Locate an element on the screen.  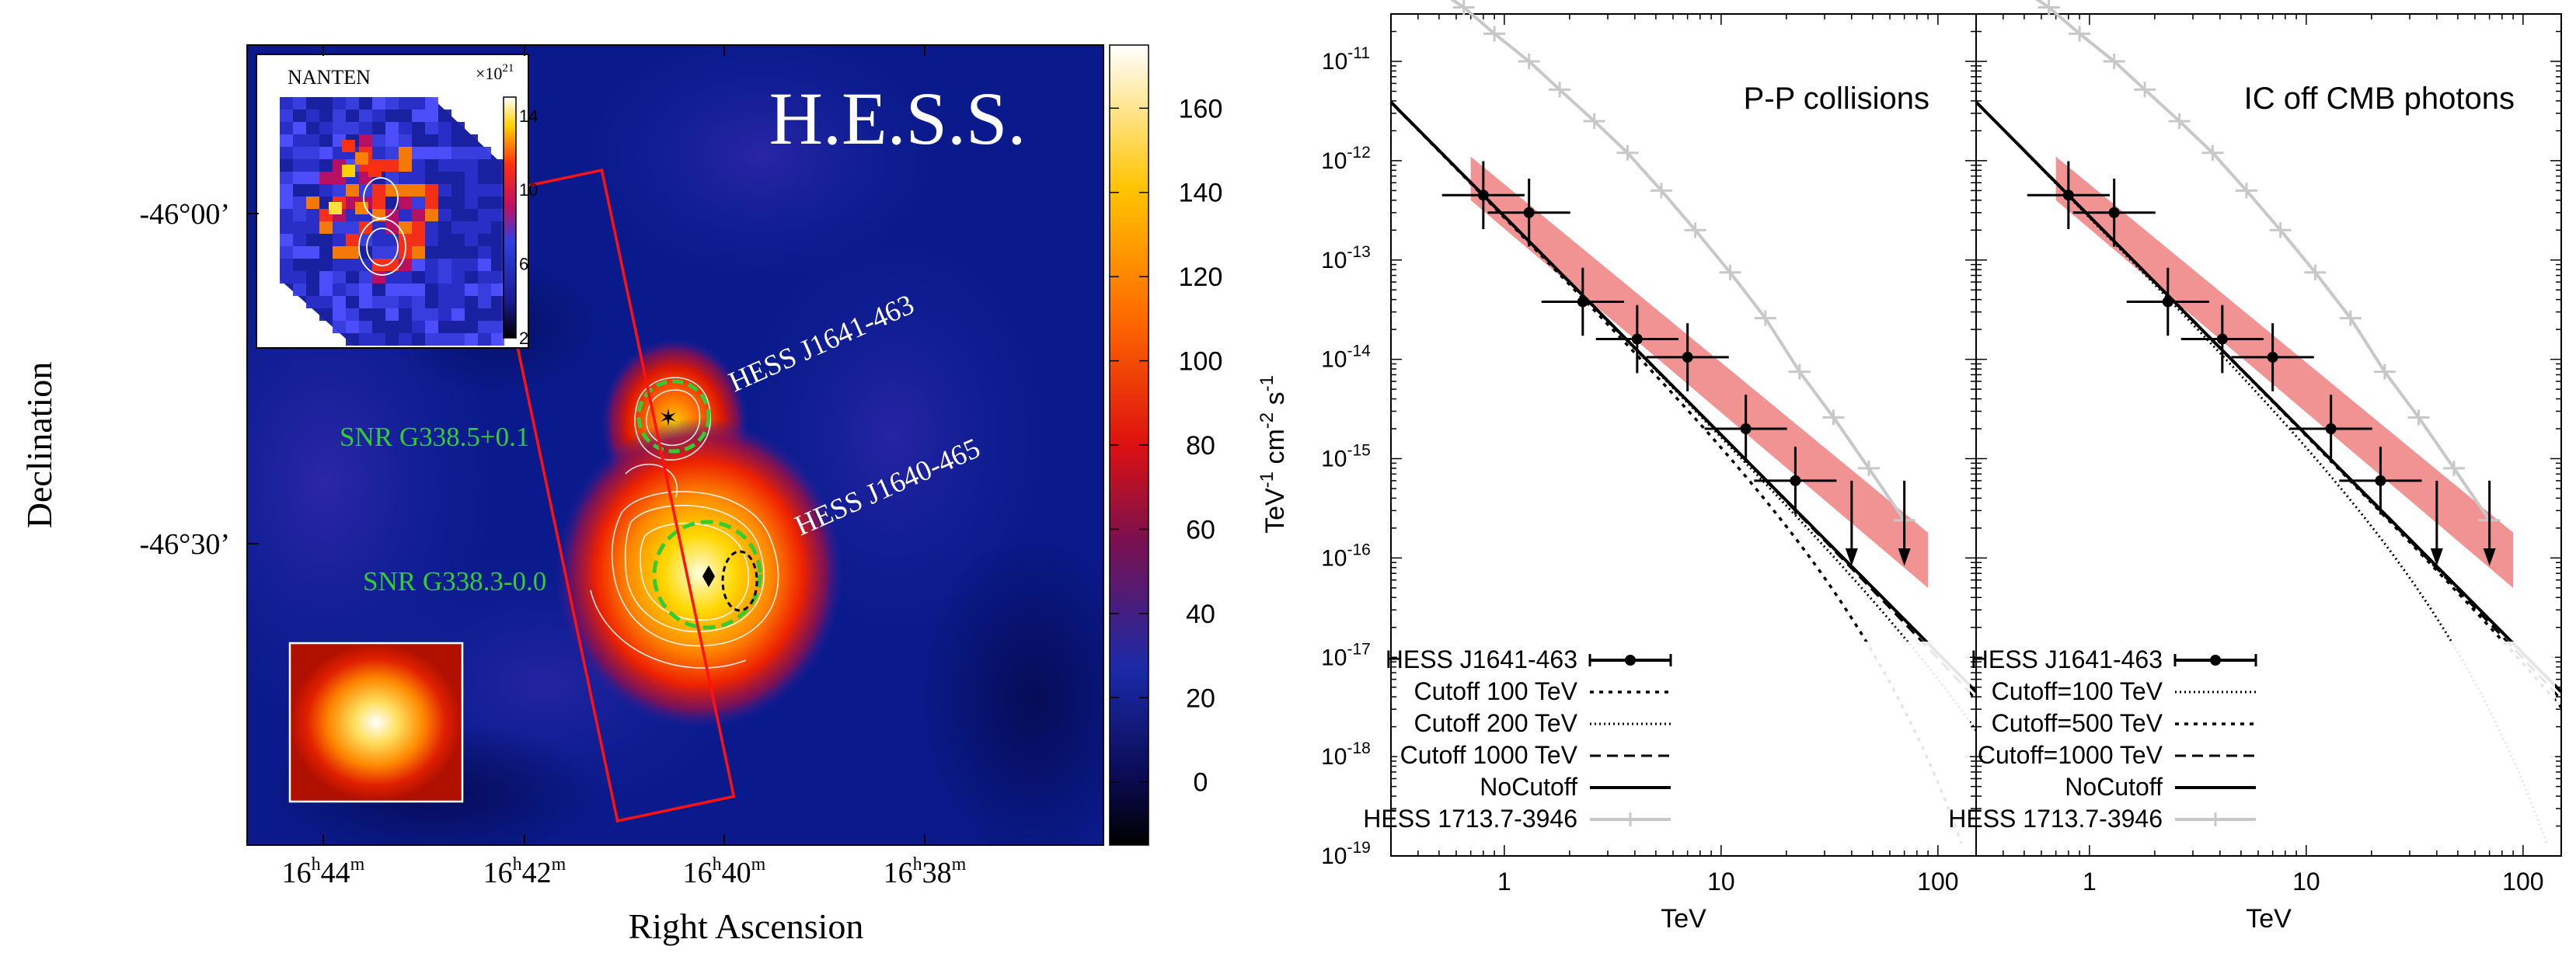
unit-base: TeV is located at coordinates (1275, 511).